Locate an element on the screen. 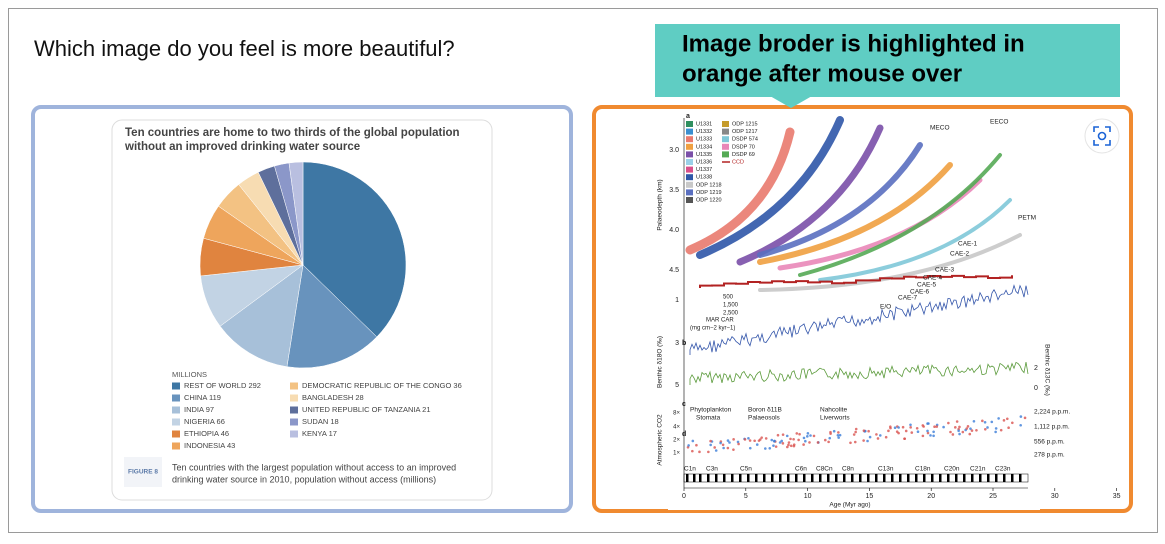 Image resolution: width=1165 pixels, height=544 pixels. callout-text: Image broder is highlighted in is located at coordinates (853, 43).